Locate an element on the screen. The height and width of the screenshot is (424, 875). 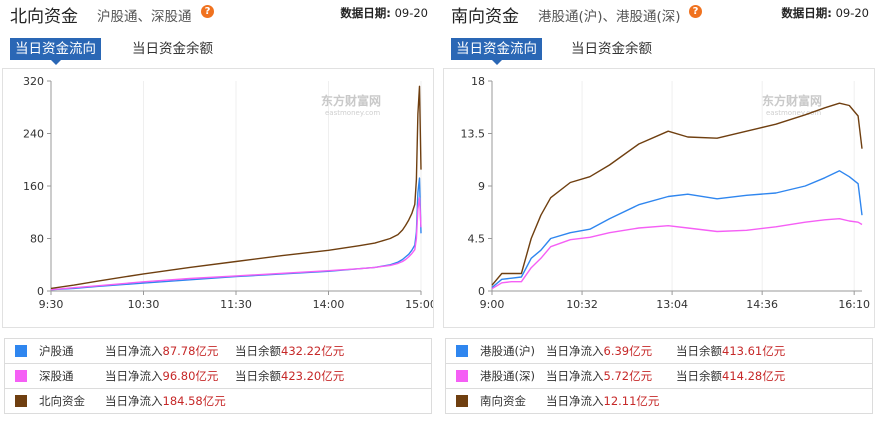
legend-net-inflow: 当日净流入87.78亿元 is located at coordinates (162, 351).